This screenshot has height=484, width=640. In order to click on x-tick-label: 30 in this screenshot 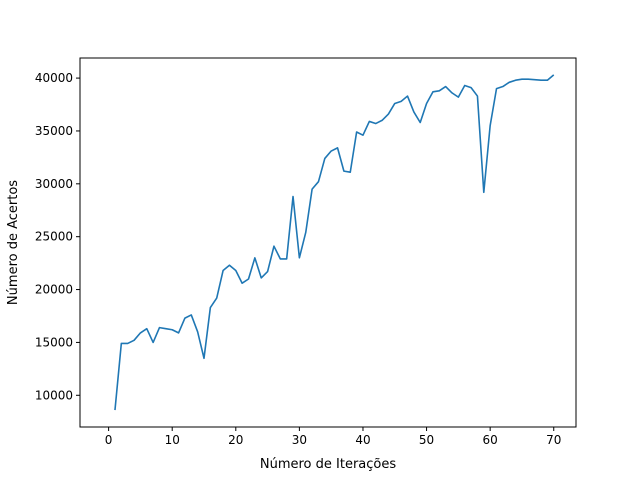, I will do `click(299, 440)`.